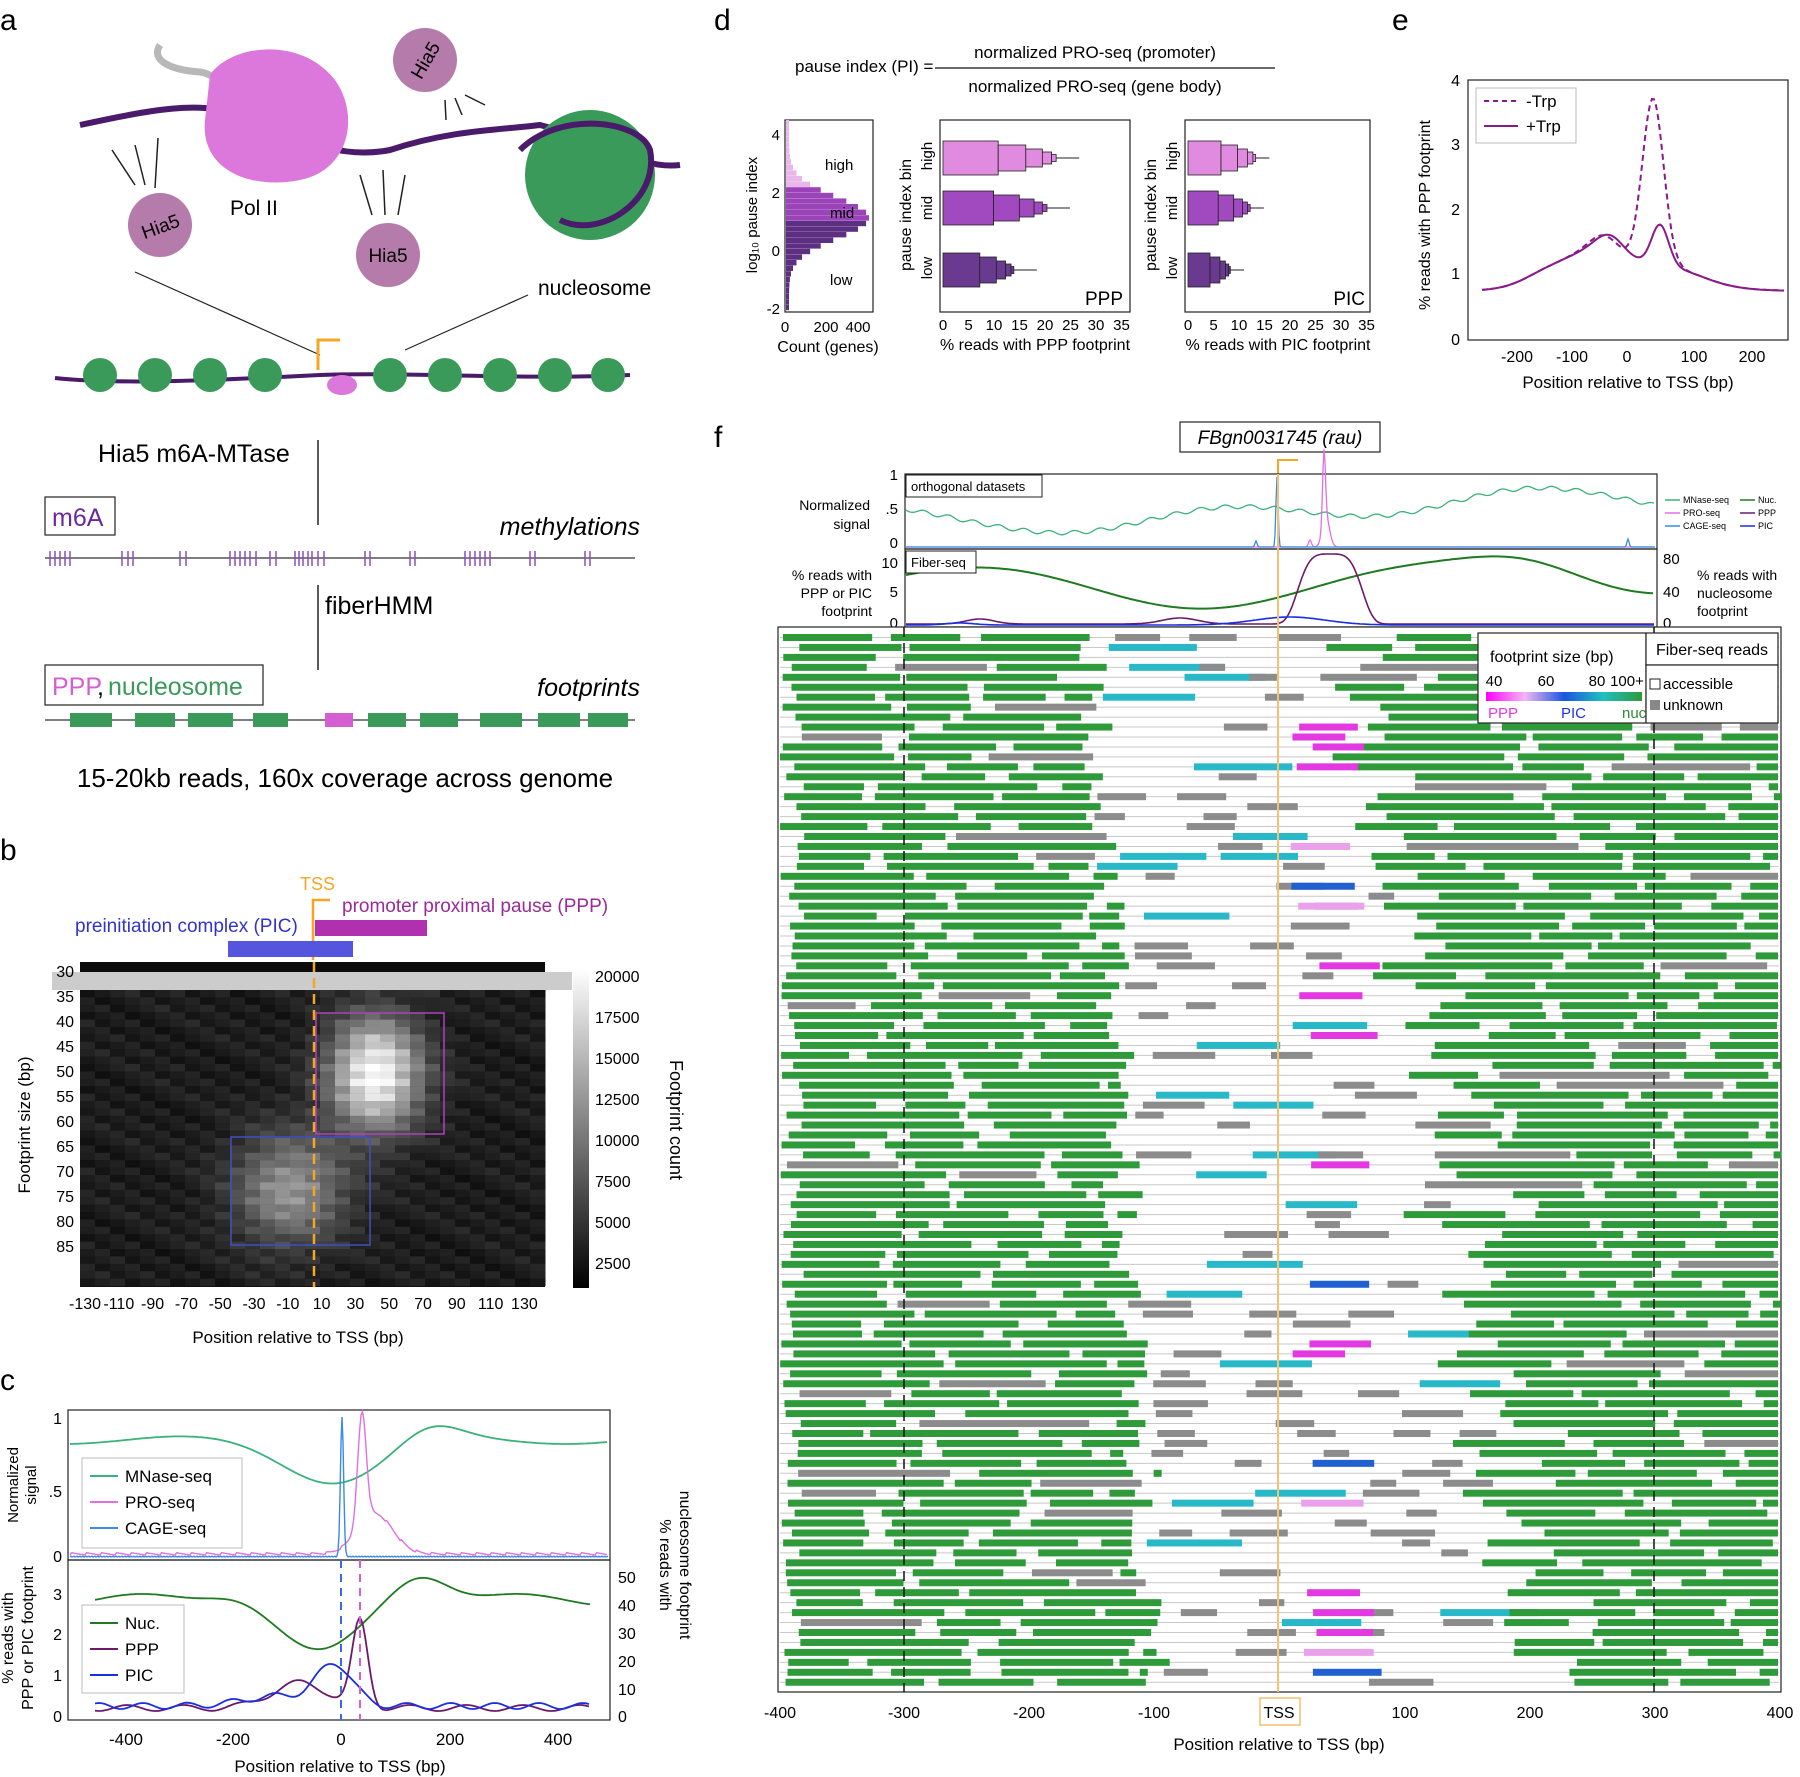  Describe the element at coordinates (342, 378) in the screenshot. I see `chromatin-fiber` at that location.